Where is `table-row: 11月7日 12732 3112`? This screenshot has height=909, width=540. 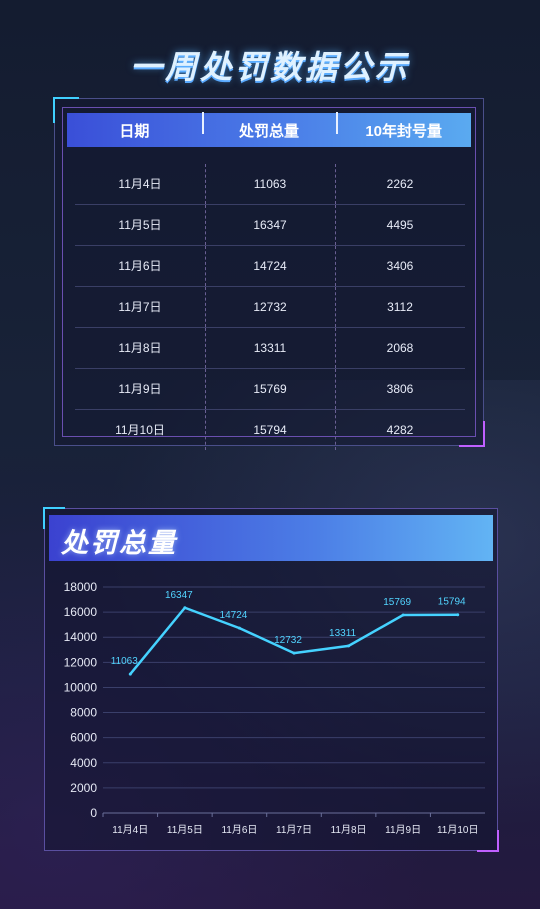
table-row: 11月7日 12732 3112 is located at coordinates (270, 307).